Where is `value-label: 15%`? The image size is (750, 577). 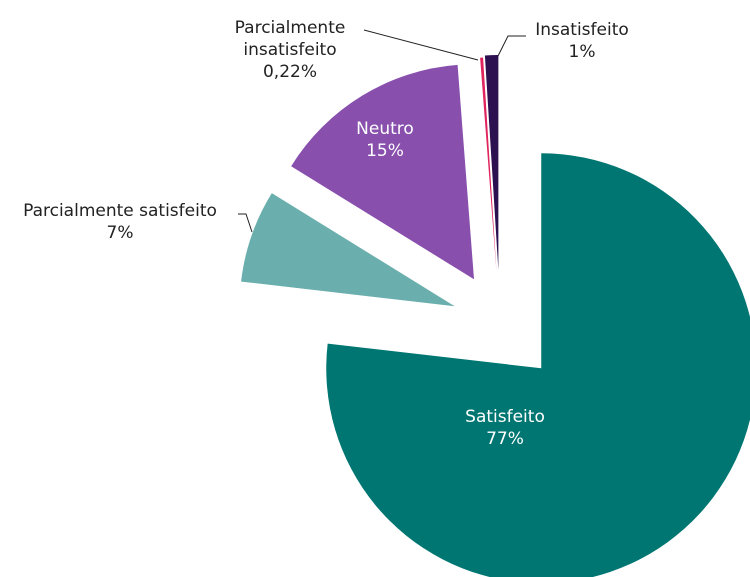 value-label: 15% is located at coordinates (385, 151).